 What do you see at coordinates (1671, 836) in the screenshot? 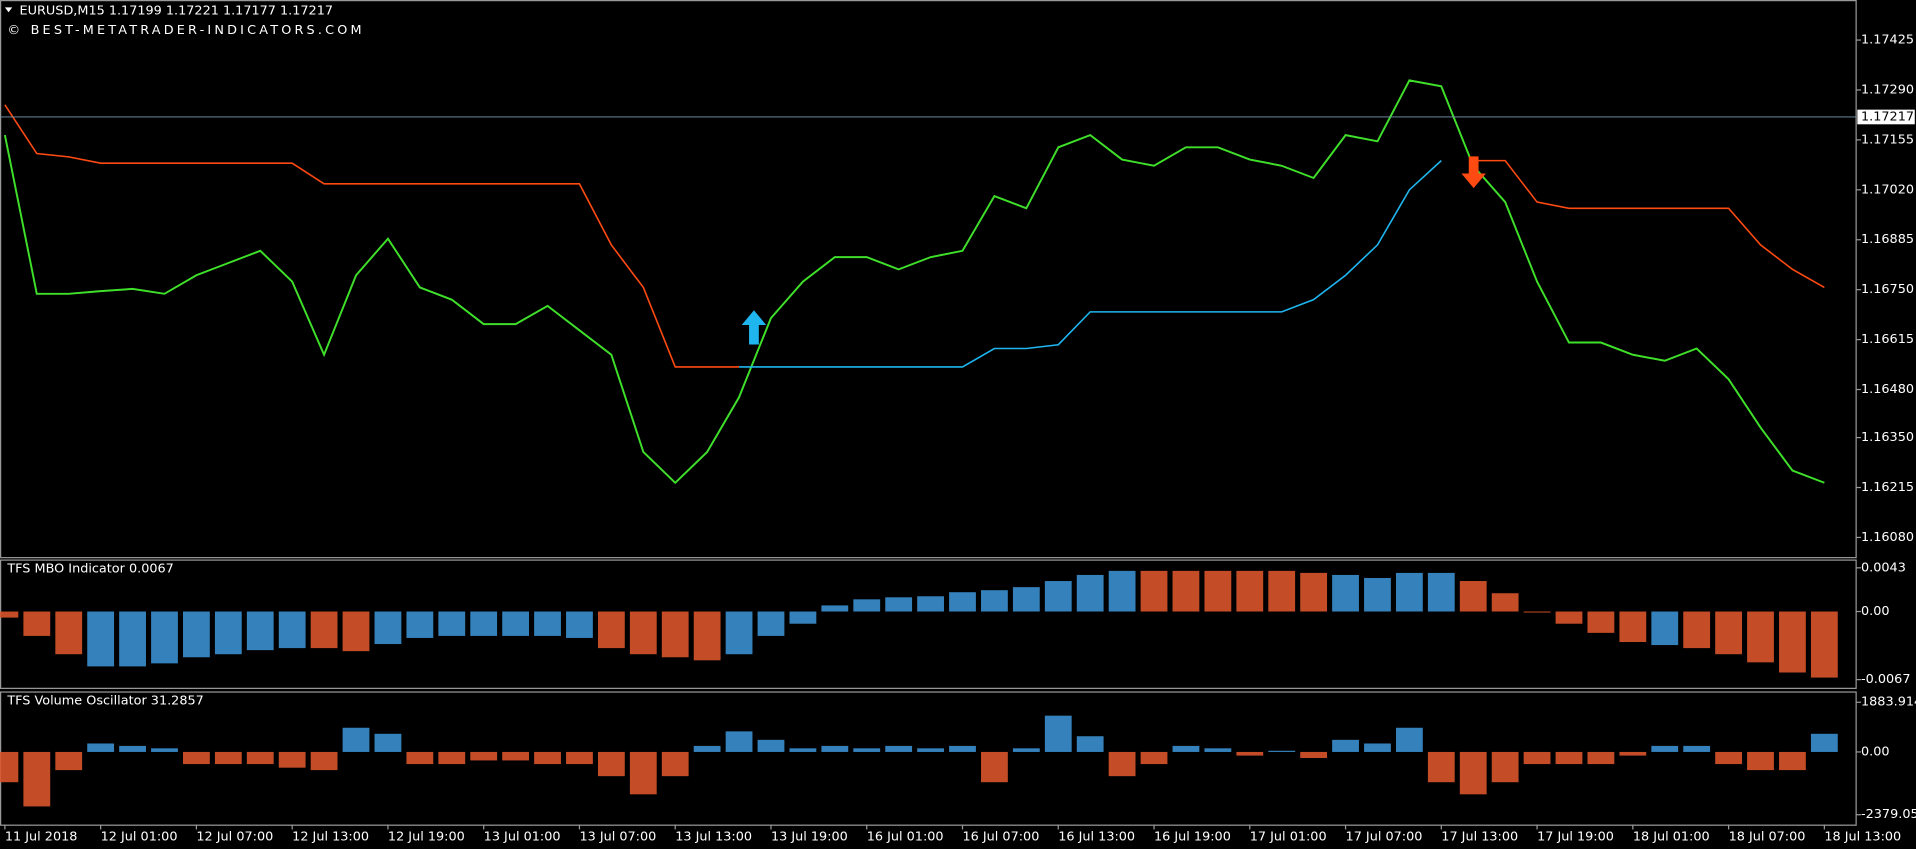
I see `x-tick-label: 18 Jul 01:00` at bounding box center [1671, 836].